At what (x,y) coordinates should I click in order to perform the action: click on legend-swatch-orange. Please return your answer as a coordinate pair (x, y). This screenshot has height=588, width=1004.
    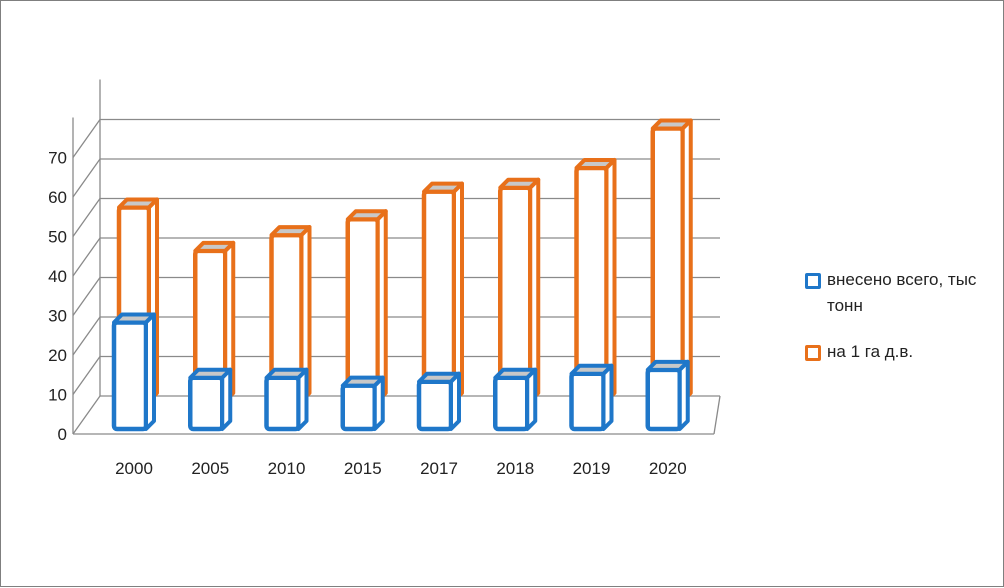
    Looking at the image, I should click on (813, 353).